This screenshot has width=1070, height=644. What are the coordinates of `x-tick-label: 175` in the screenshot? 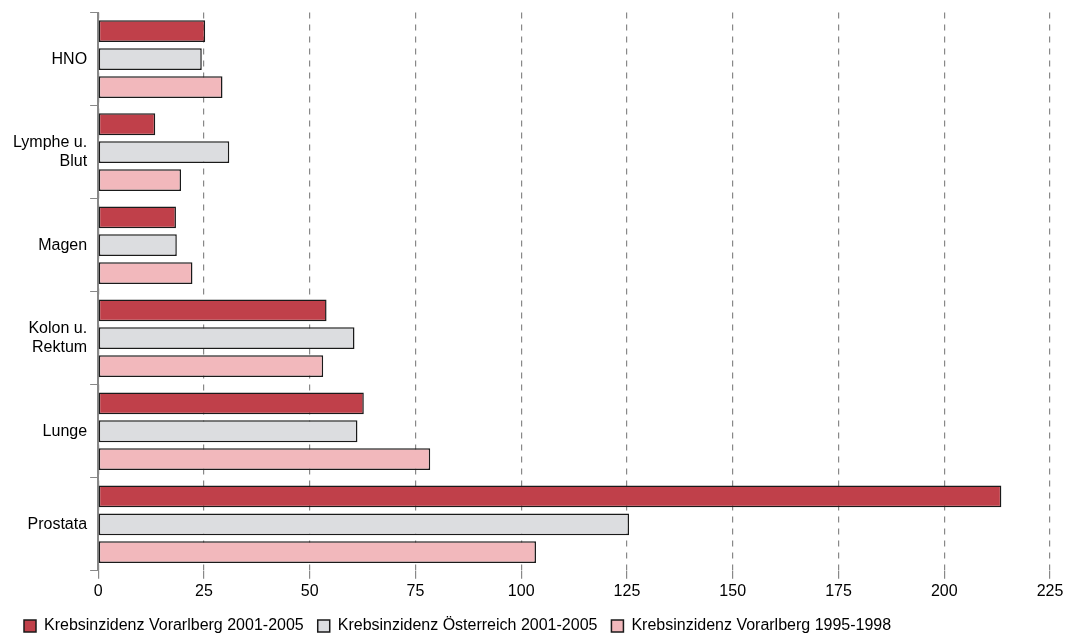 It's located at (838, 590).